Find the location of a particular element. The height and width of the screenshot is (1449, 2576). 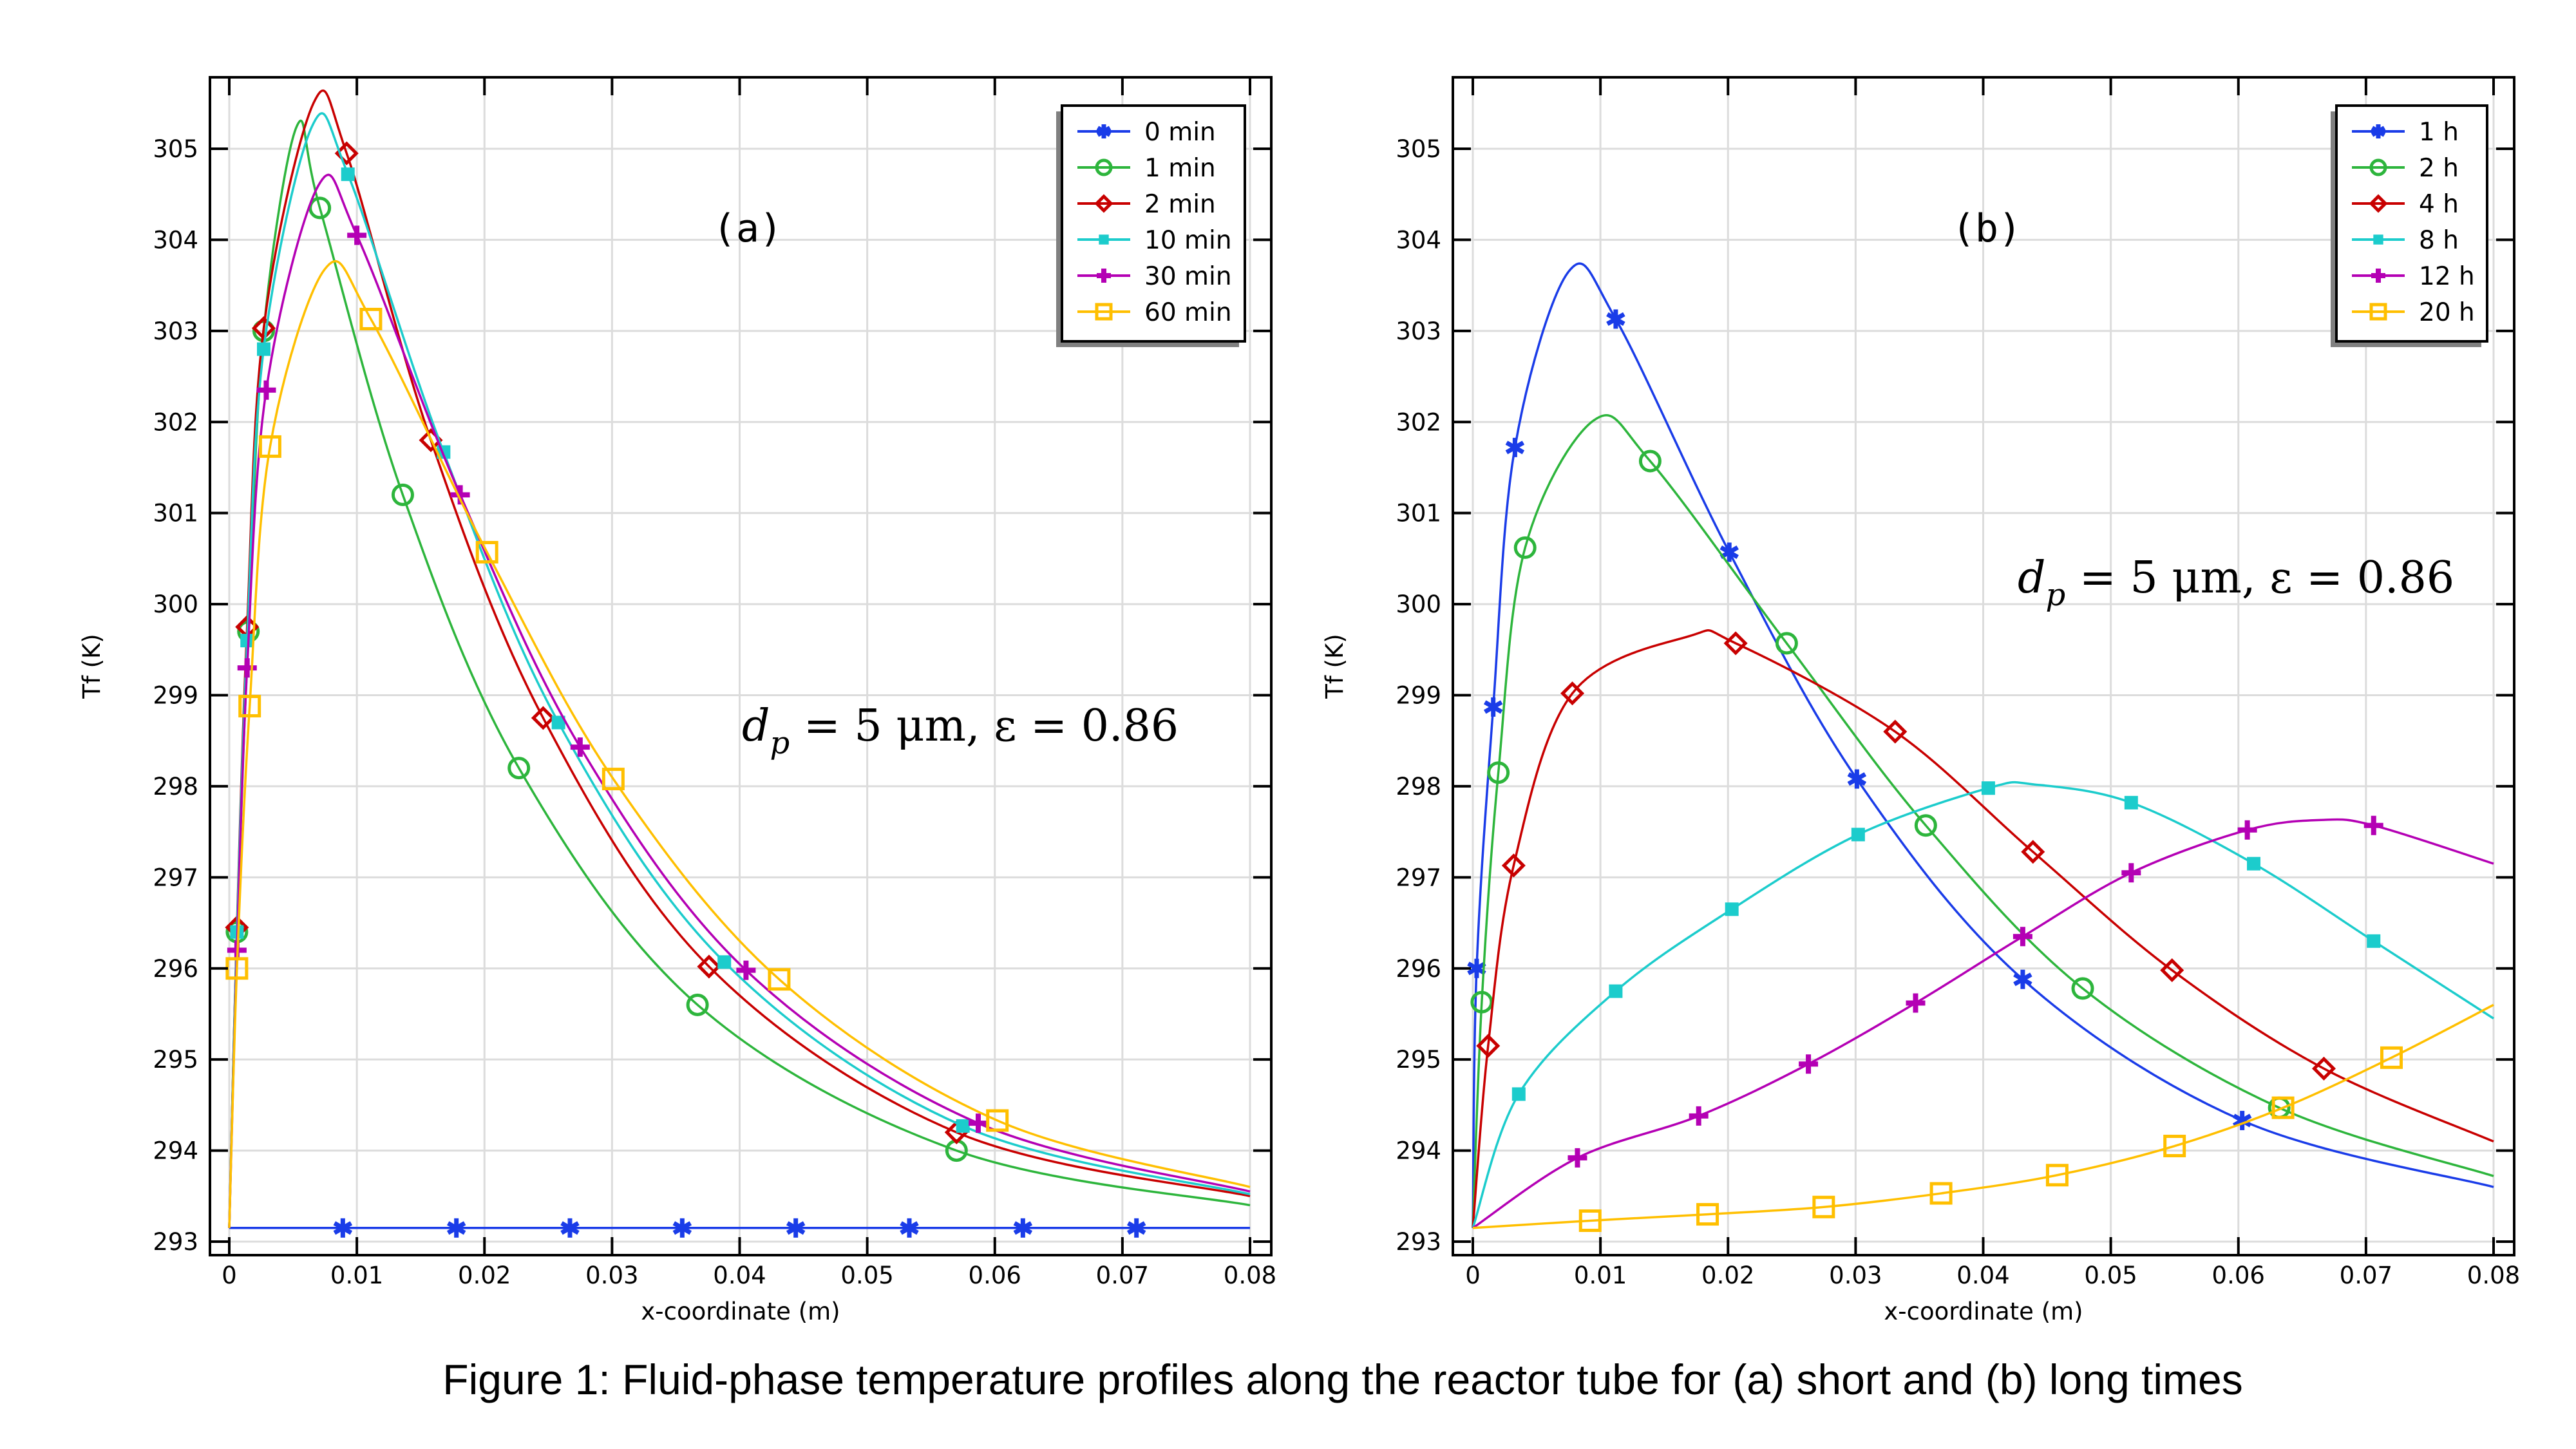

legend-label: 2 h is located at coordinates (2439, 168).